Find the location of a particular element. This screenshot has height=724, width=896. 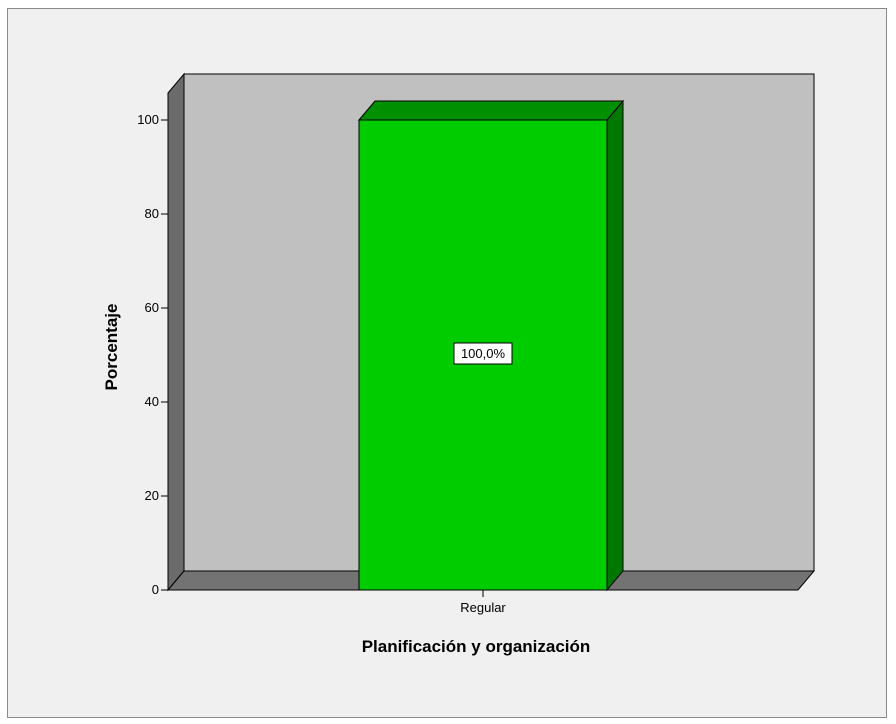

y-tick-label: 60 is located at coordinates (152, 307).